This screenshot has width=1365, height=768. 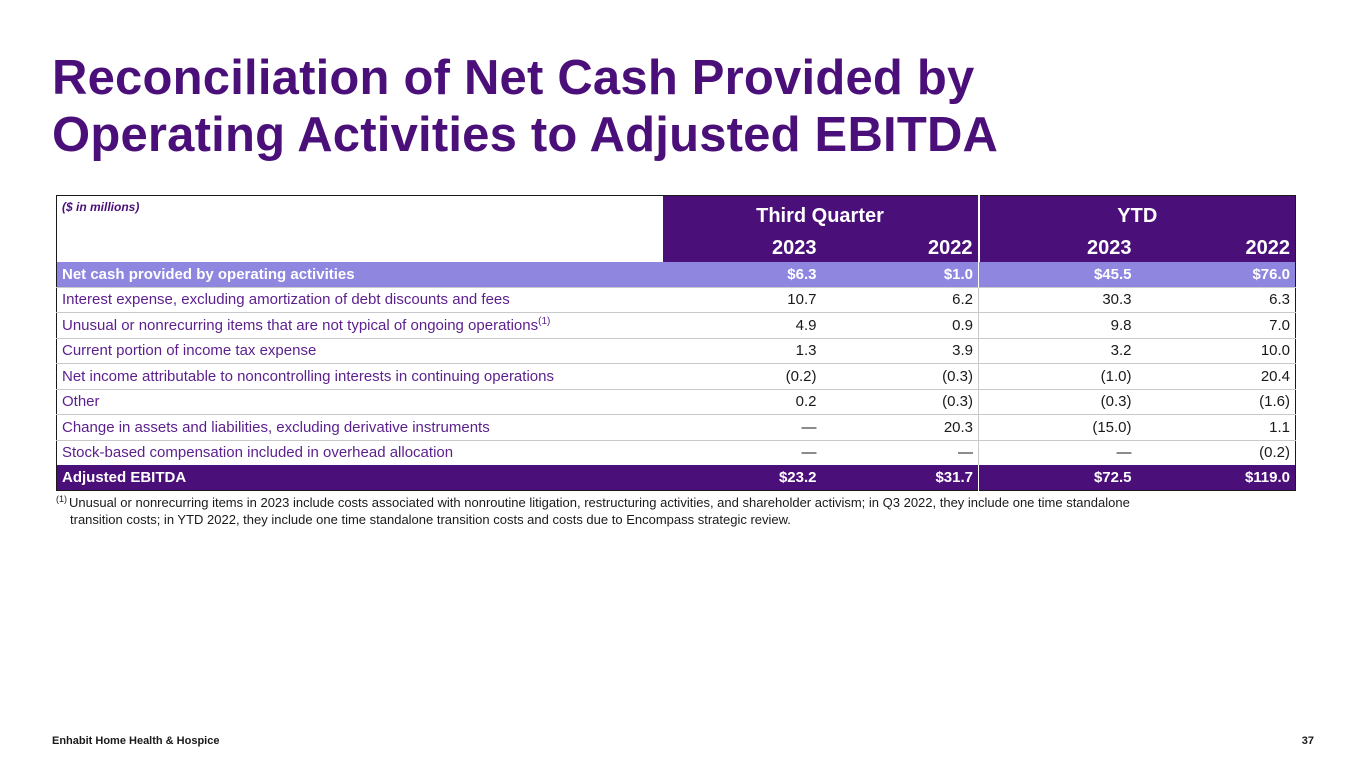 What do you see at coordinates (1057, 299) in the screenshot?
I see `cell-ytd-2023: 30.3` at bounding box center [1057, 299].